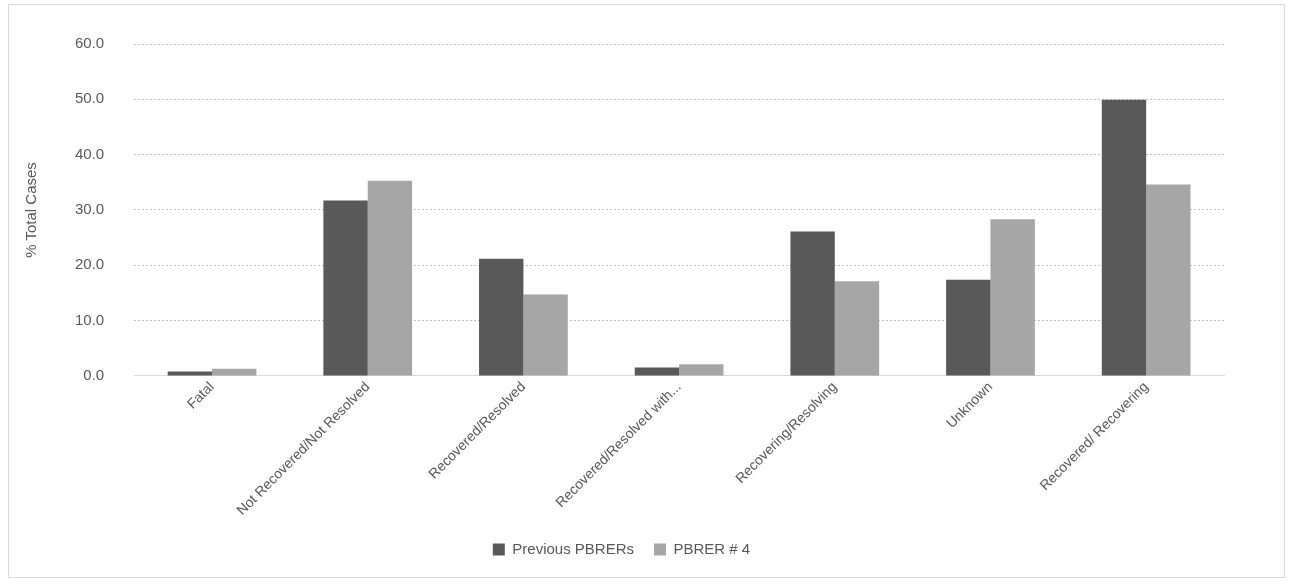 This screenshot has width=1289, height=580. I want to click on legend-label: Previous PBRERs, so click(573, 548).